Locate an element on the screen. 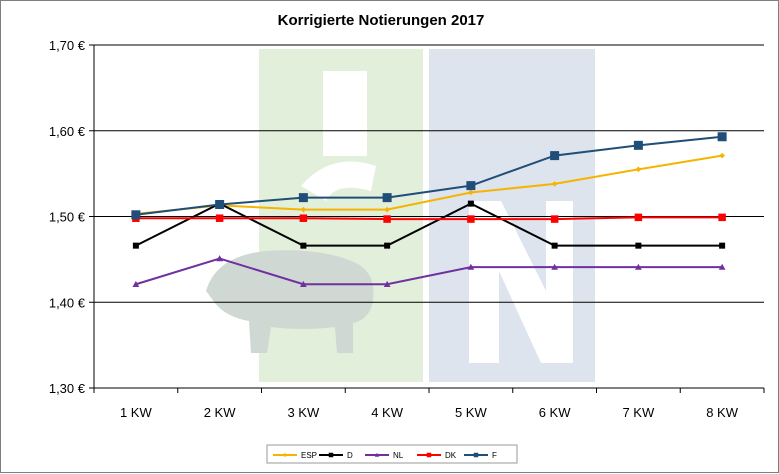  x-tick-label: 4 KW is located at coordinates (387, 412).